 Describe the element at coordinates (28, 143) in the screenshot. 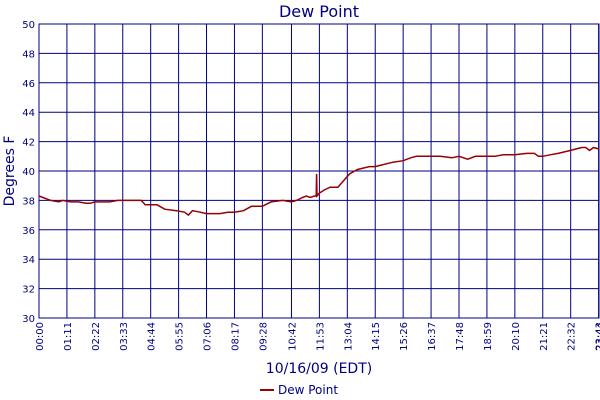

I see `y-tick-label: 42` at that location.